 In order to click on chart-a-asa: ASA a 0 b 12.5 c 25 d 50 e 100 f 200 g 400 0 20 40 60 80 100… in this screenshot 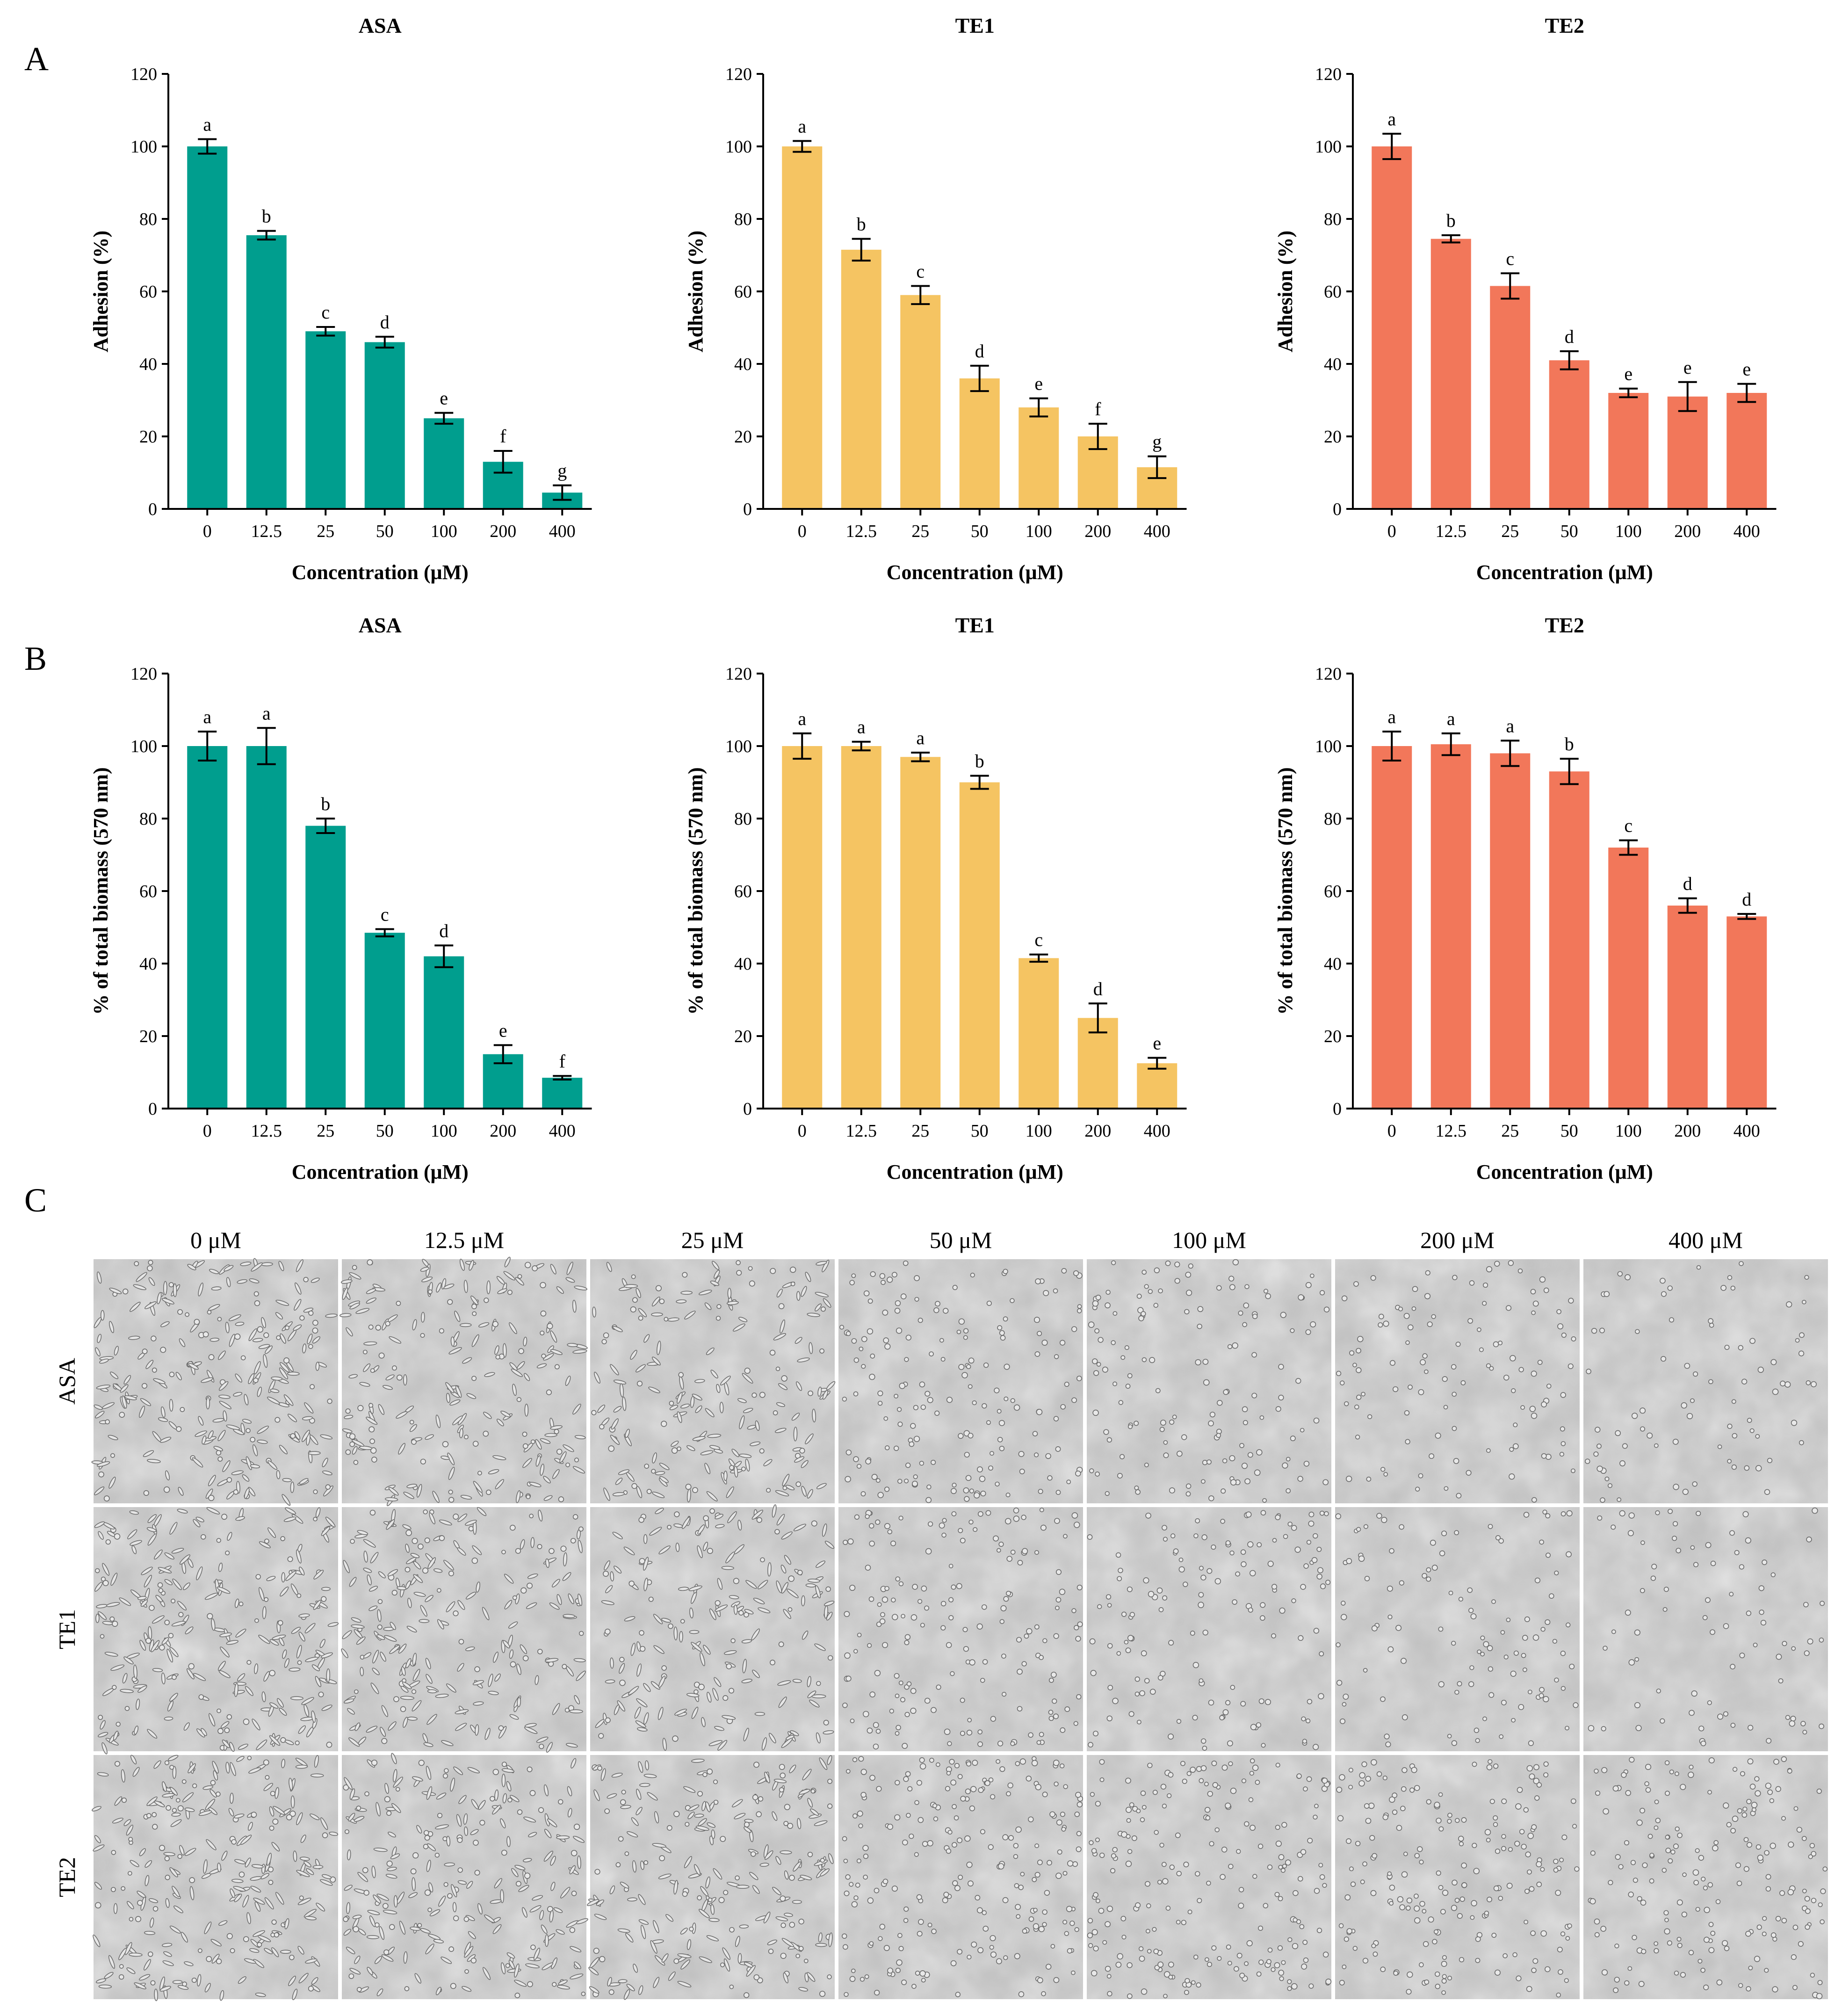, I will do `click(340, 299)`.